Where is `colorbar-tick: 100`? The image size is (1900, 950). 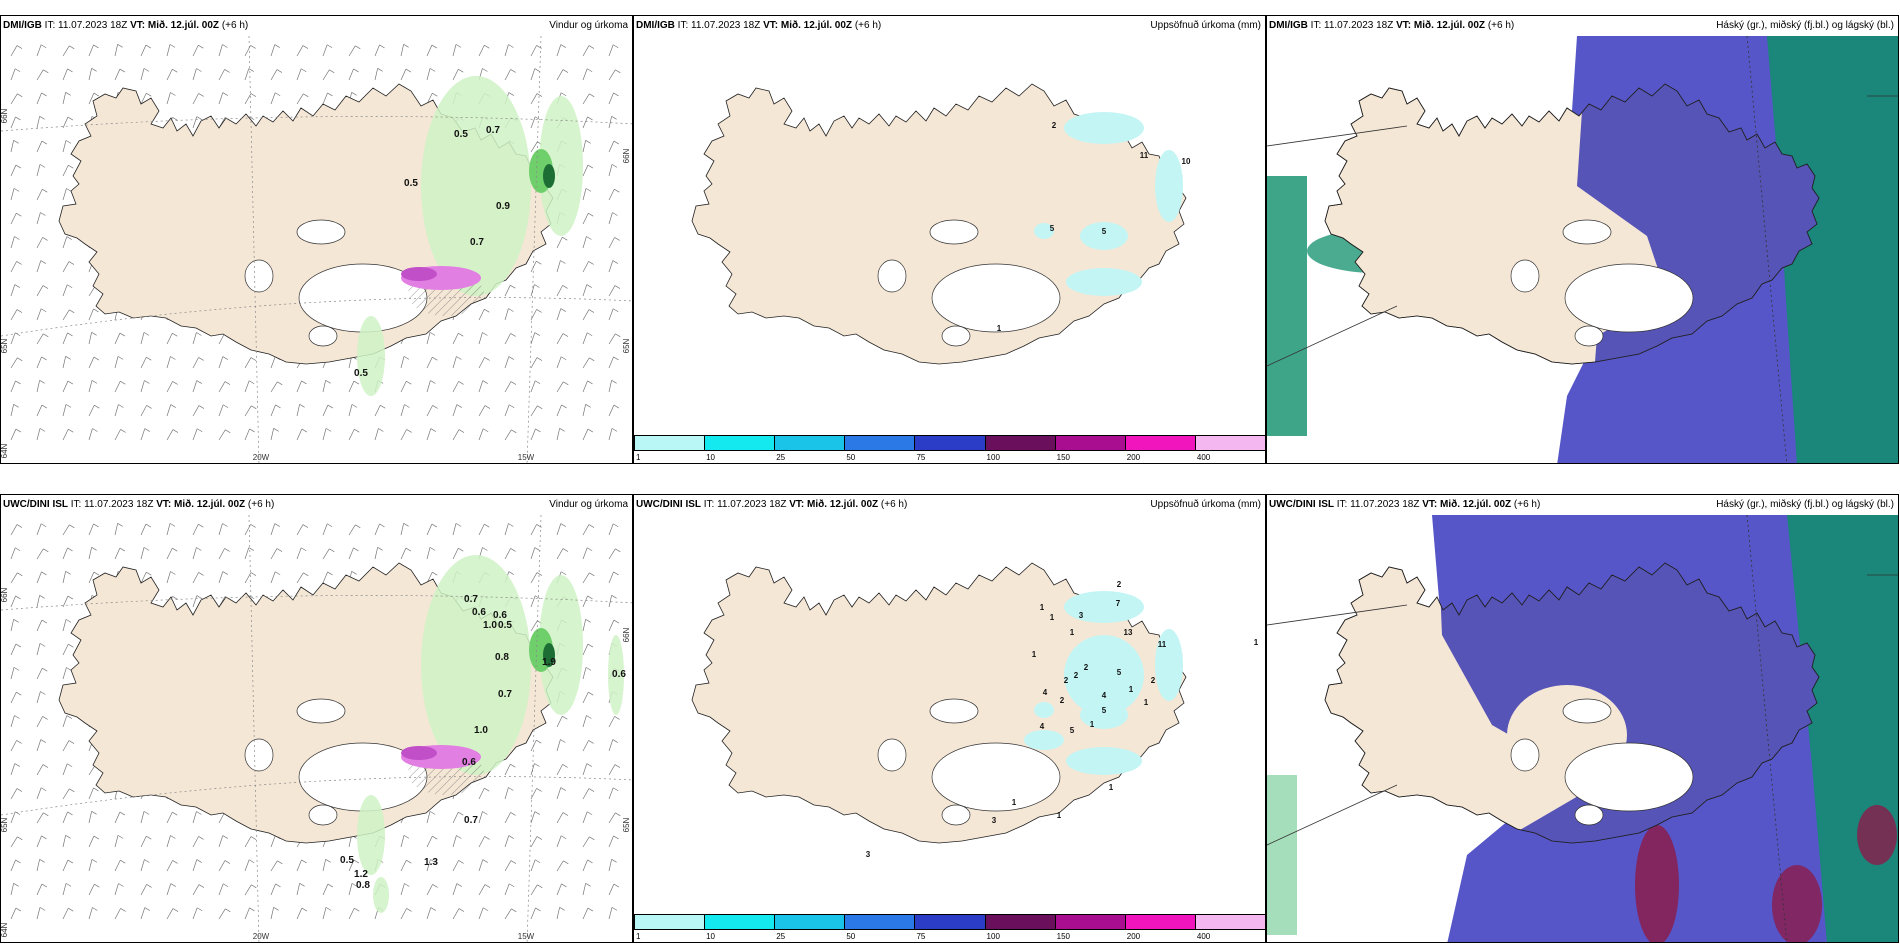 colorbar-tick: 100 is located at coordinates (993, 457).